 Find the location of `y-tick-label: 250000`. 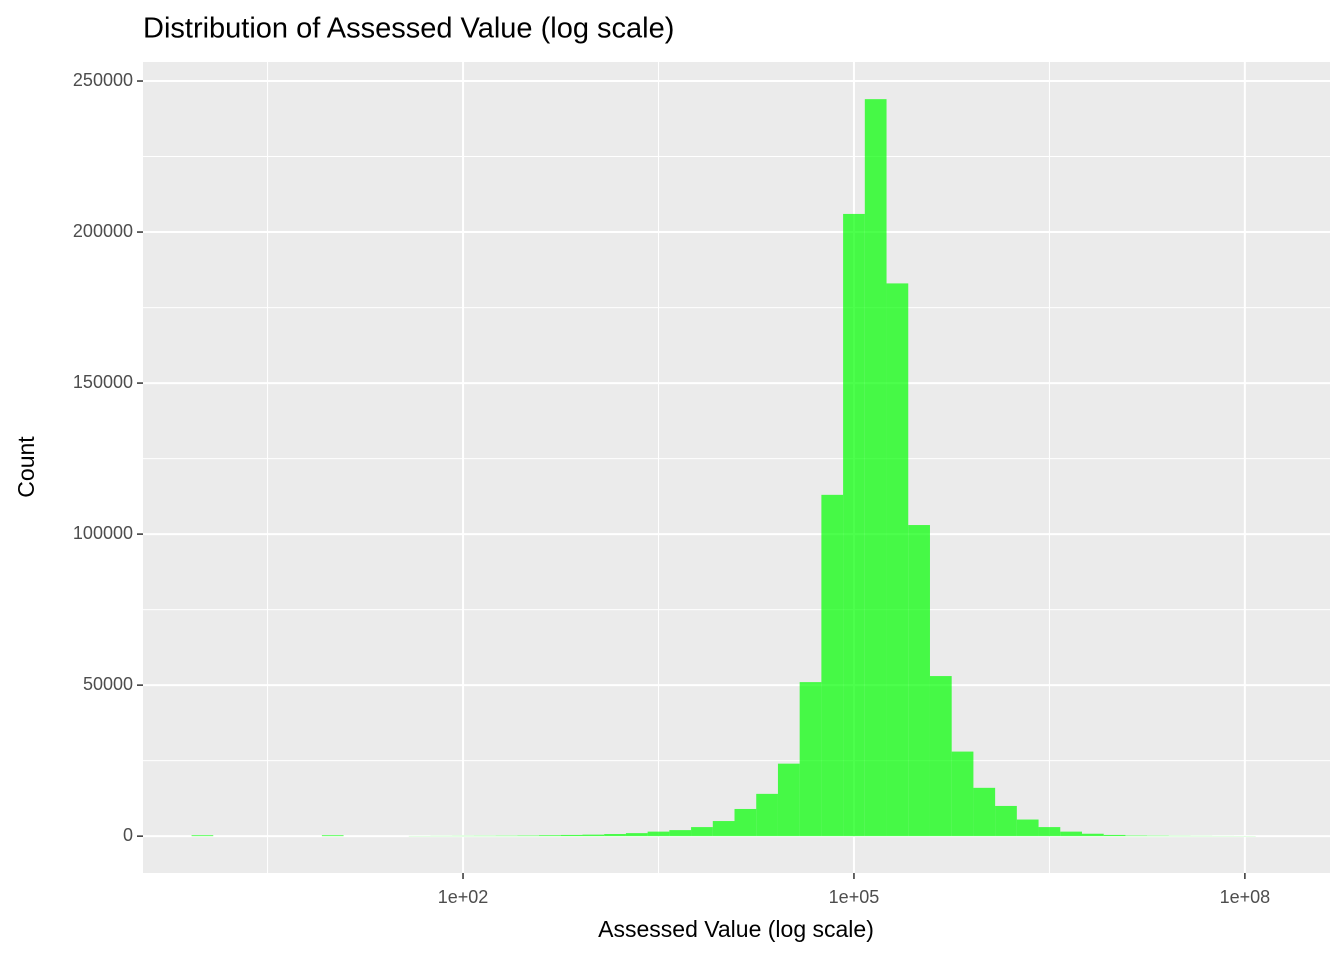

y-tick-label: 250000 is located at coordinates (103, 80).